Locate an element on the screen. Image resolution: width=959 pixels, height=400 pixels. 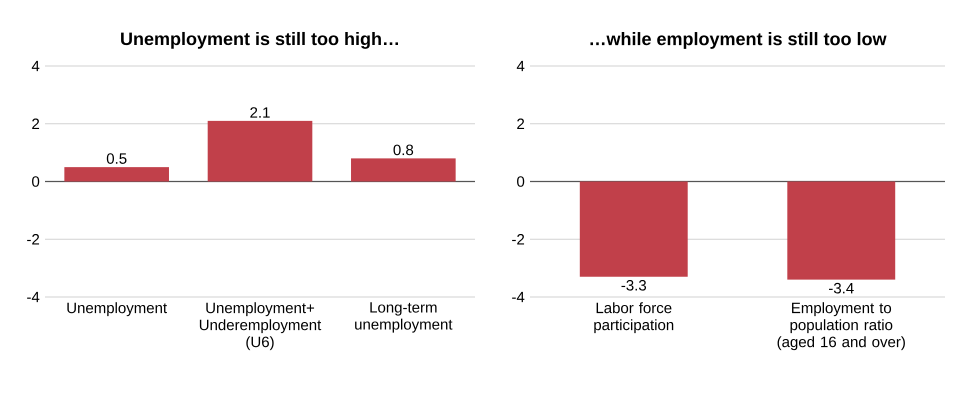
data-label: -3.4 is located at coordinates (841, 288).